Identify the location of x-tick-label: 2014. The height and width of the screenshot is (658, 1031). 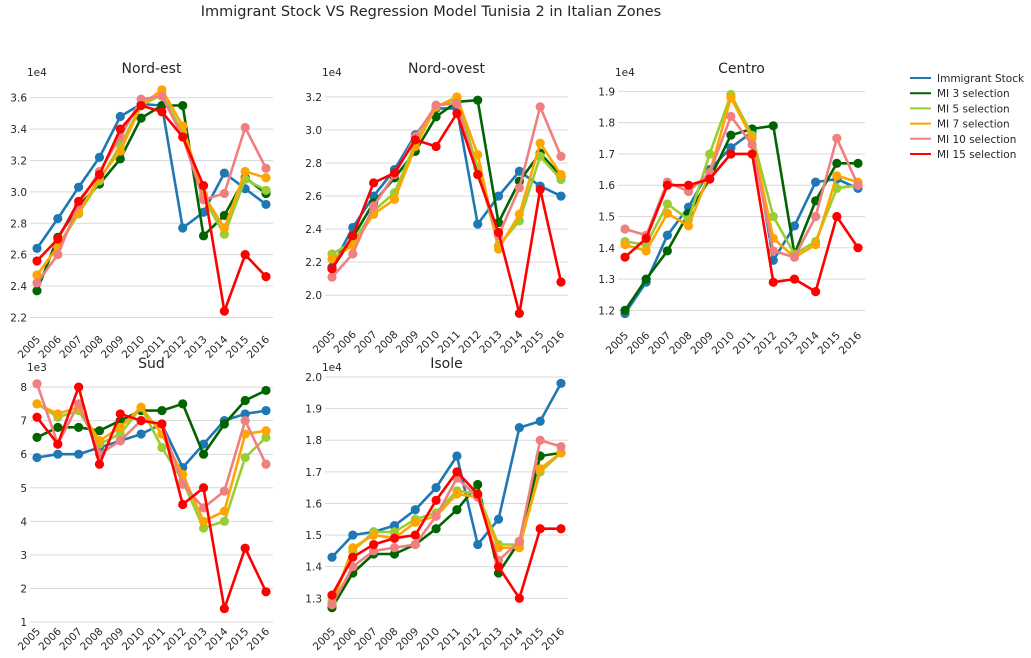
(512, 639).